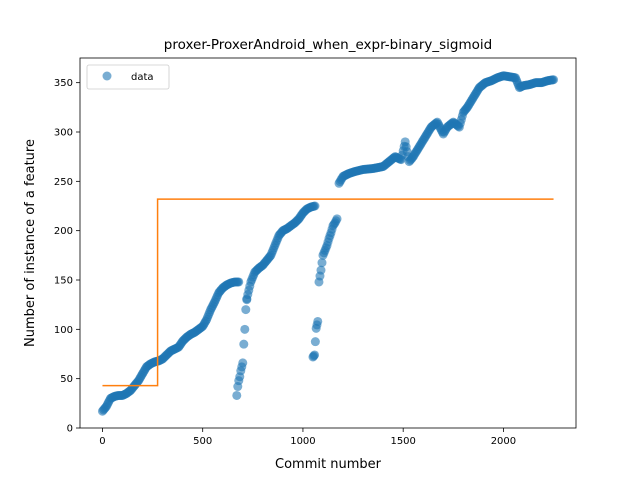  I want to click on x-tick-label: 500, so click(202, 441).